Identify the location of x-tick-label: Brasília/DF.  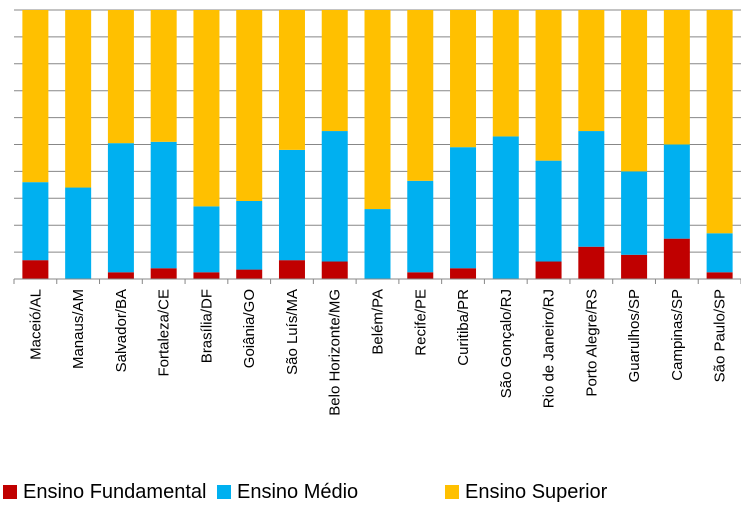
(206, 326).